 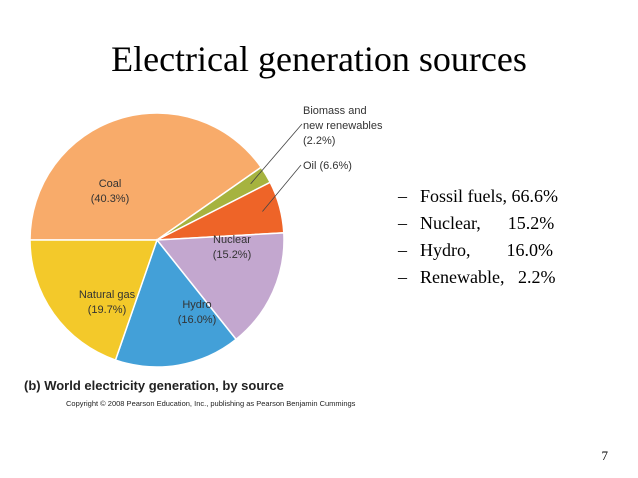 I want to click on slice-label-line: Coal, so click(x=110, y=184).